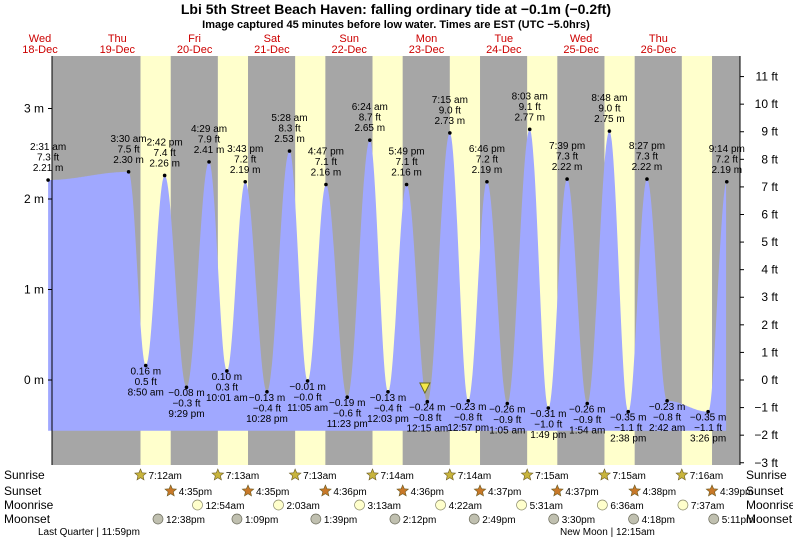 This screenshot has height=539, width=793. I want to click on day-label-date: 24-Dec, so click(504, 50).